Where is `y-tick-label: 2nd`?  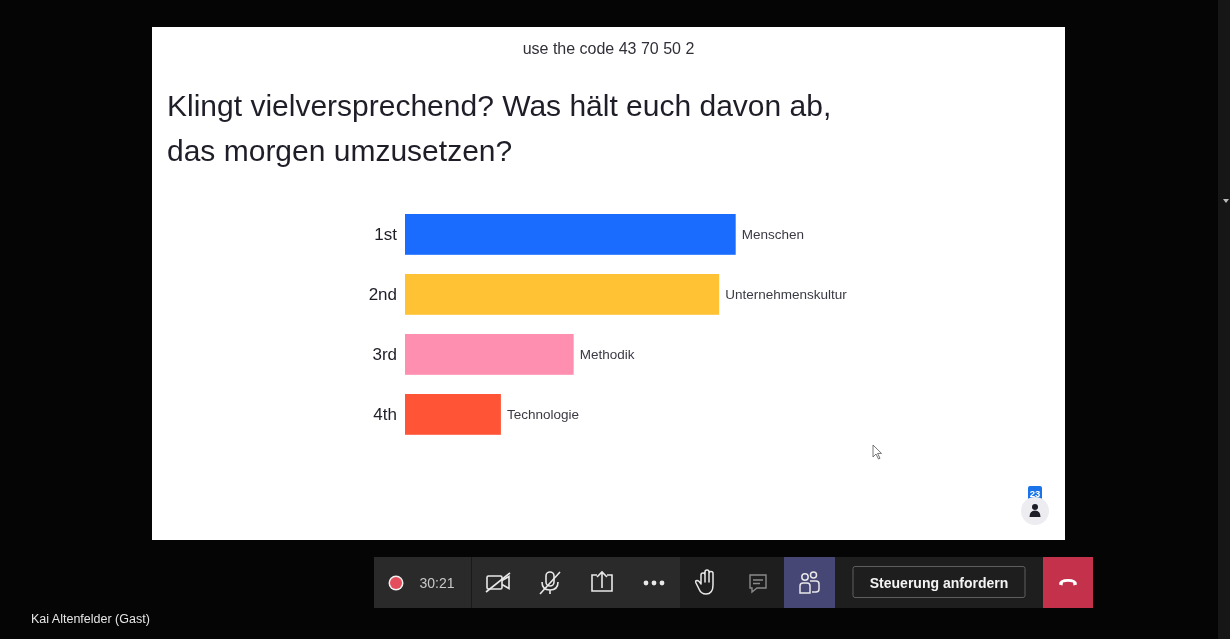 y-tick-label: 2nd is located at coordinates (382, 294).